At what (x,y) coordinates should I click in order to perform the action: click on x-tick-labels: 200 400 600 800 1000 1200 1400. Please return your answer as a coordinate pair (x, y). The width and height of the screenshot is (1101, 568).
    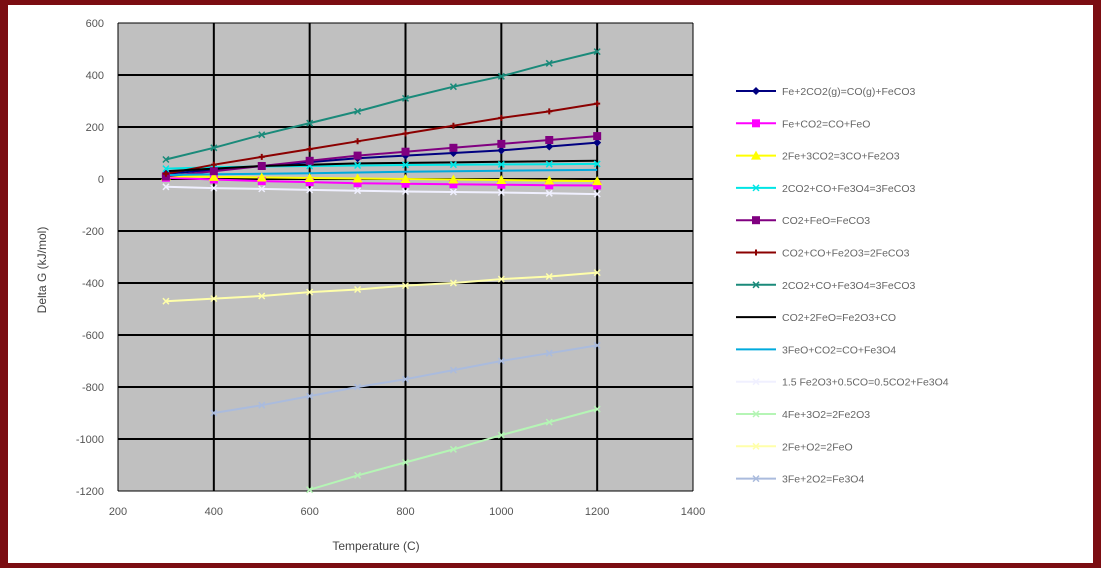
    Looking at the image, I should click on (407, 512).